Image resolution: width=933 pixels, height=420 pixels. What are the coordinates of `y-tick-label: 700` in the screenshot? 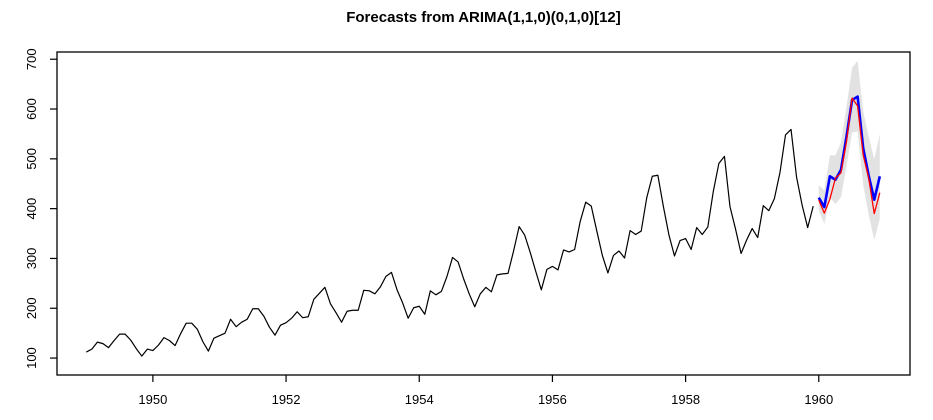 It's located at (31, 59).